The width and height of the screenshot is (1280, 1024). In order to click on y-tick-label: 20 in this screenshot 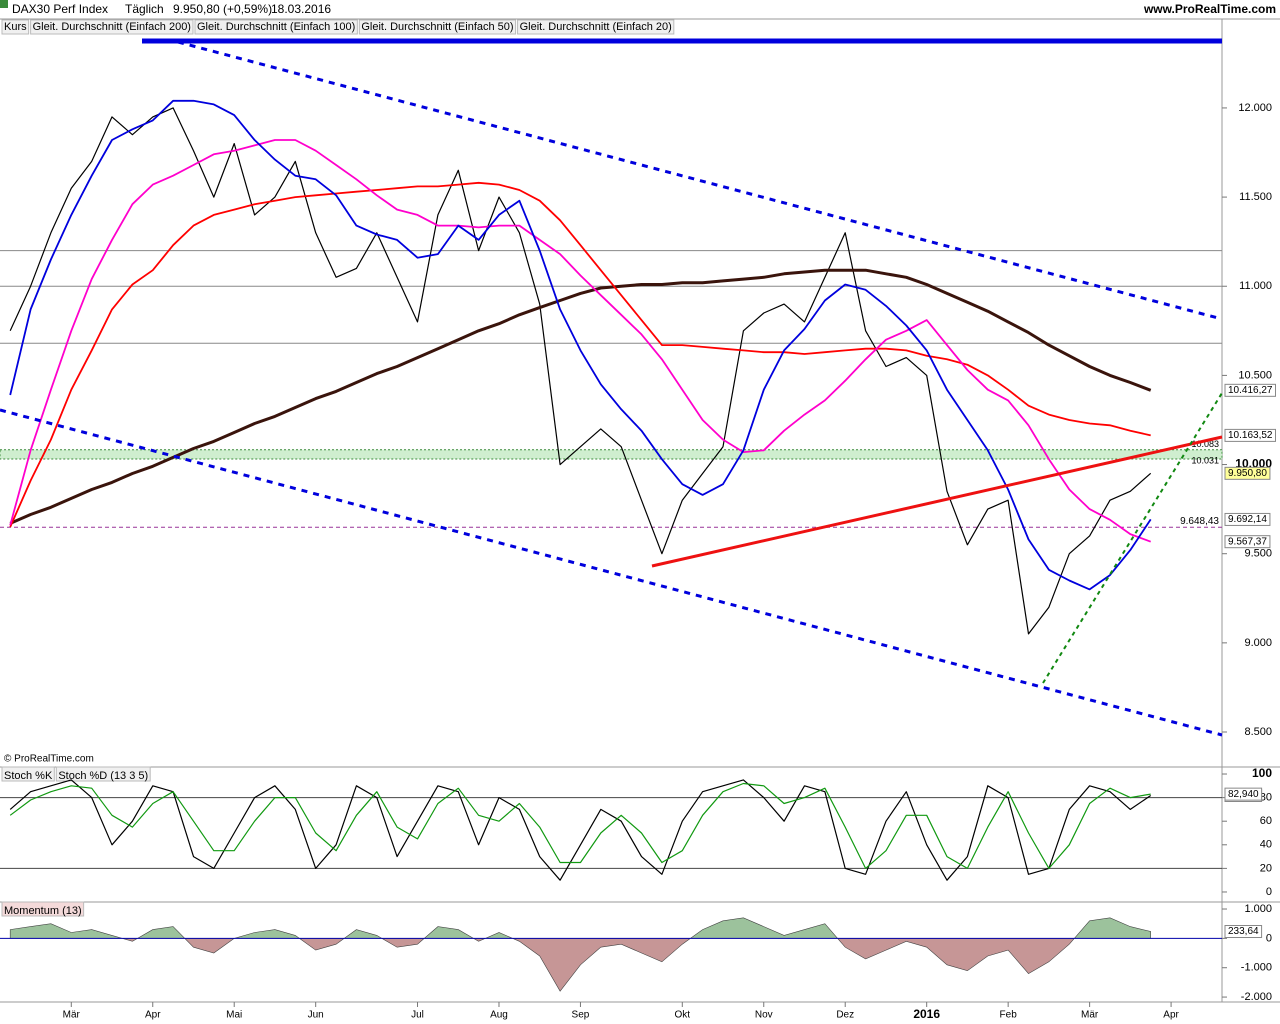, I will do `click(1266, 868)`.